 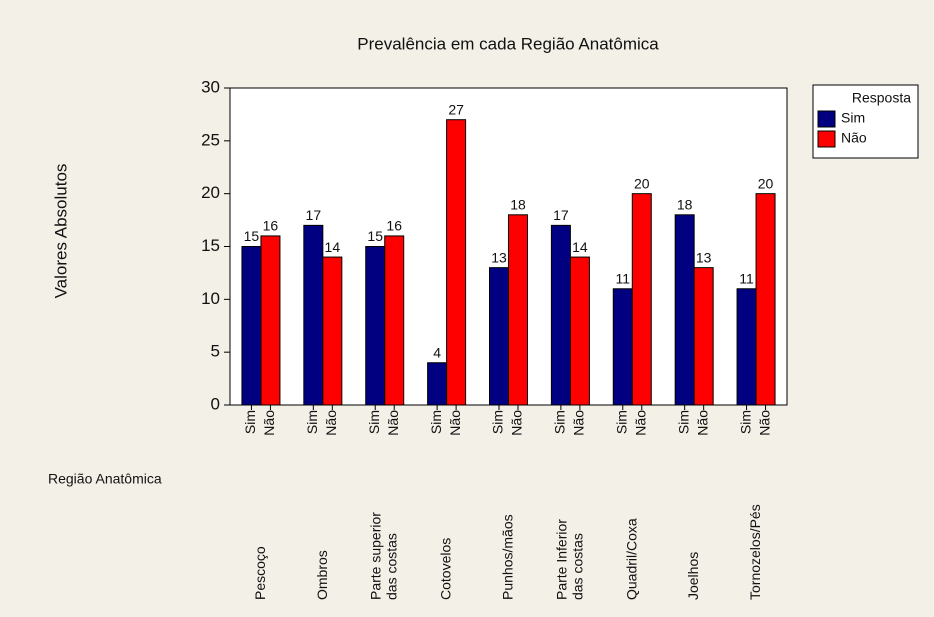 I want to click on category-label-line: Quadril/Coxa, so click(x=631, y=559).